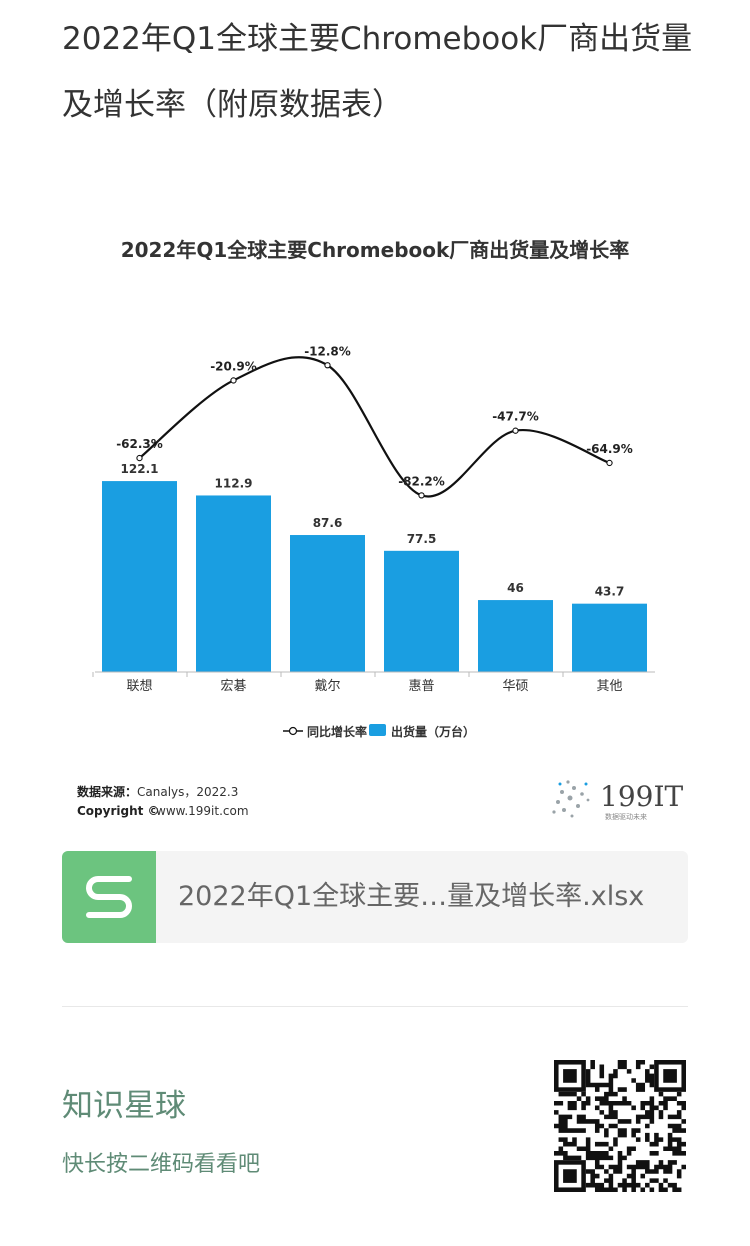  I want to click on qr-code-icon, so click(620, 1126).